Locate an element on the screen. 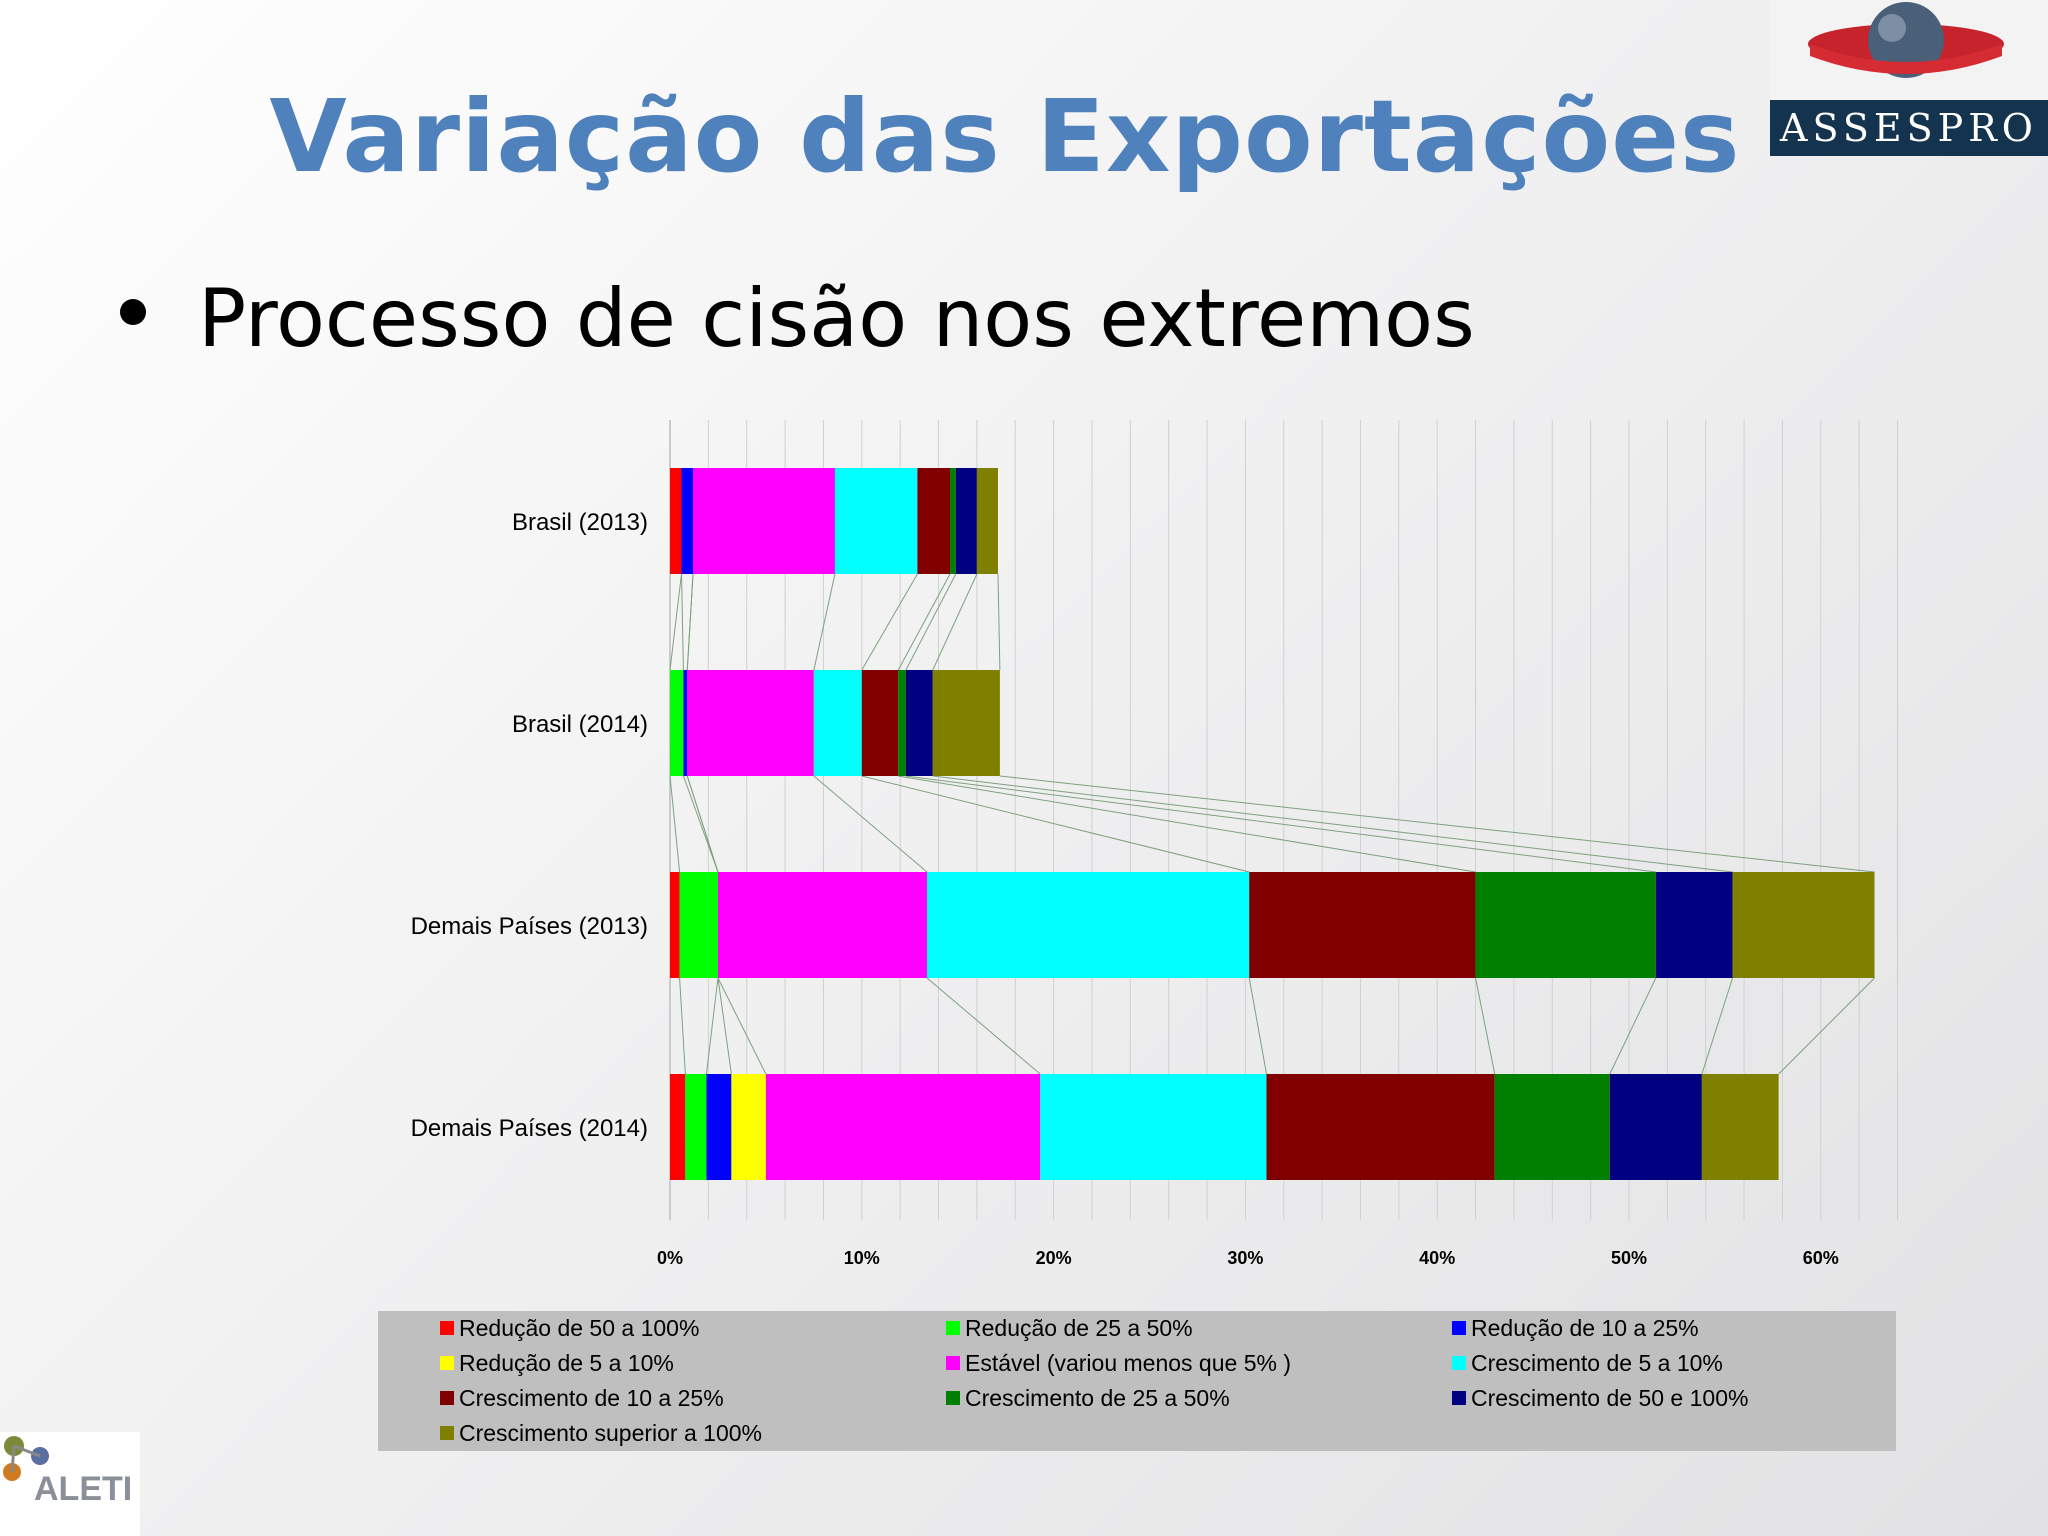  legend-label: Crescimento superior a 100% is located at coordinates (610, 1433).